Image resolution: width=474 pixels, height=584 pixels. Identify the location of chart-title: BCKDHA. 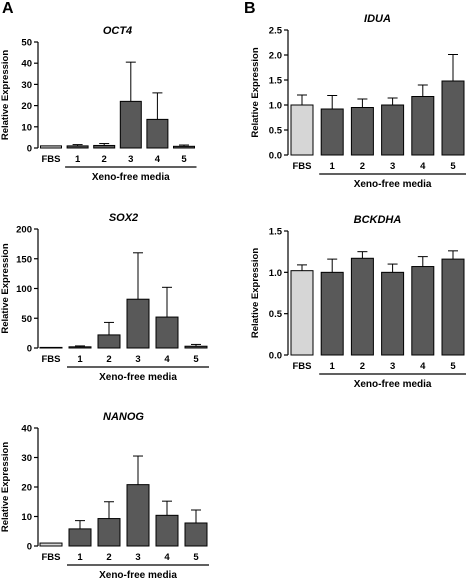
(378, 220).